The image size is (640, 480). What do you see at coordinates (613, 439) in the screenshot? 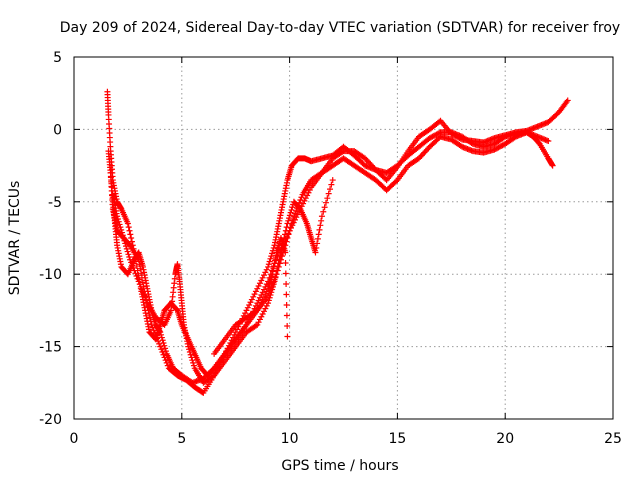
I see `x-tick-label: 25` at bounding box center [613, 439].